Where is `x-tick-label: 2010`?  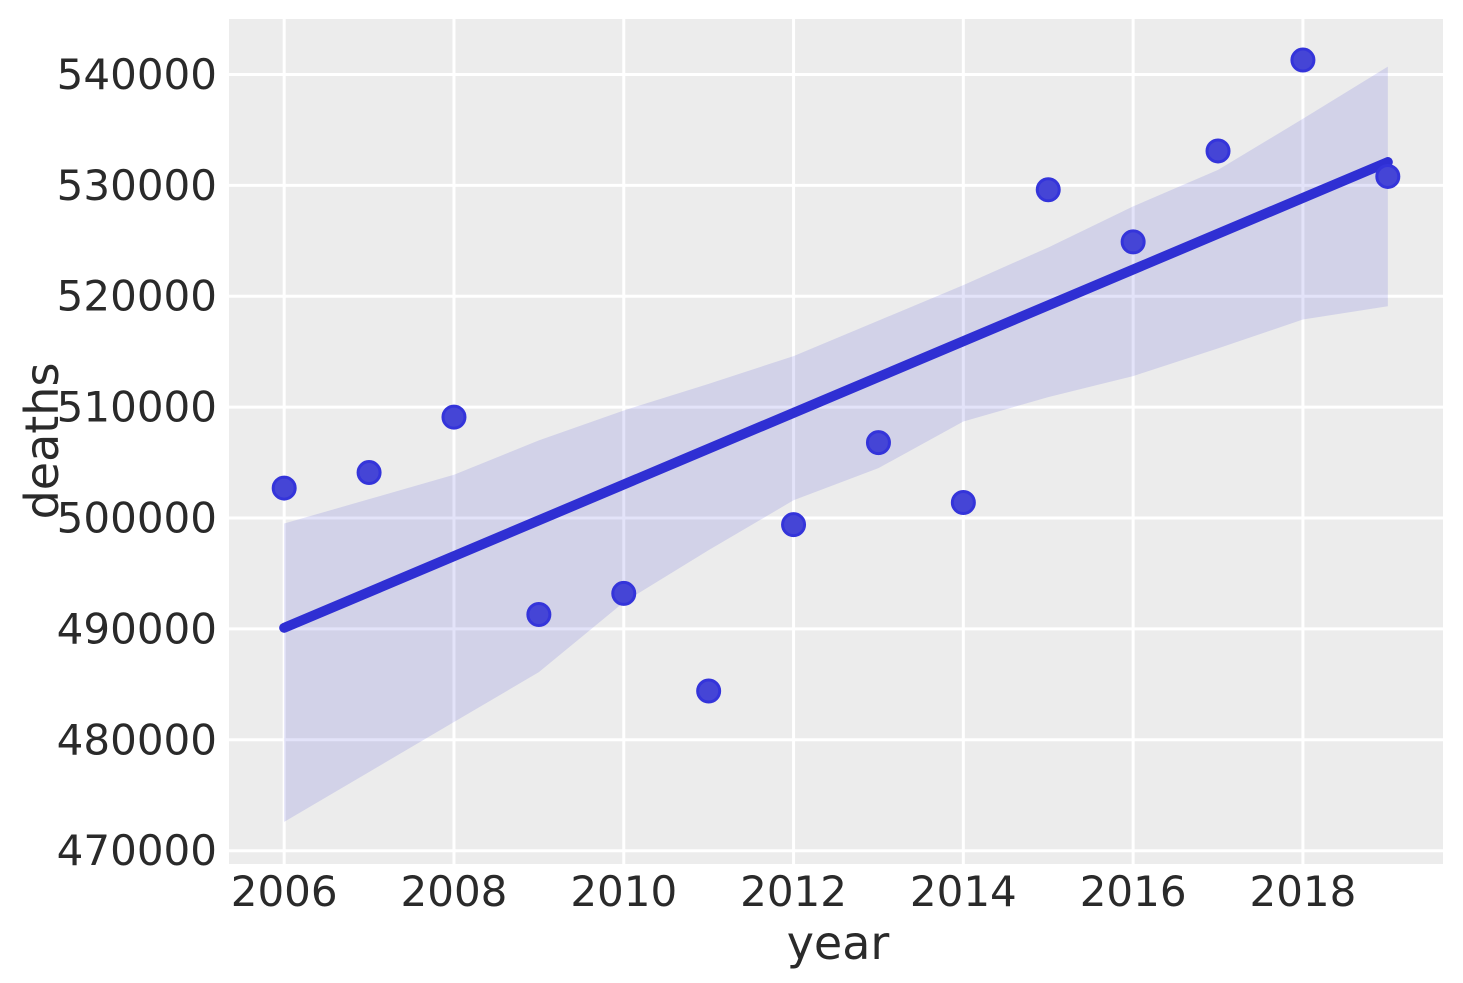 x-tick-label: 2010 is located at coordinates (623, 891).